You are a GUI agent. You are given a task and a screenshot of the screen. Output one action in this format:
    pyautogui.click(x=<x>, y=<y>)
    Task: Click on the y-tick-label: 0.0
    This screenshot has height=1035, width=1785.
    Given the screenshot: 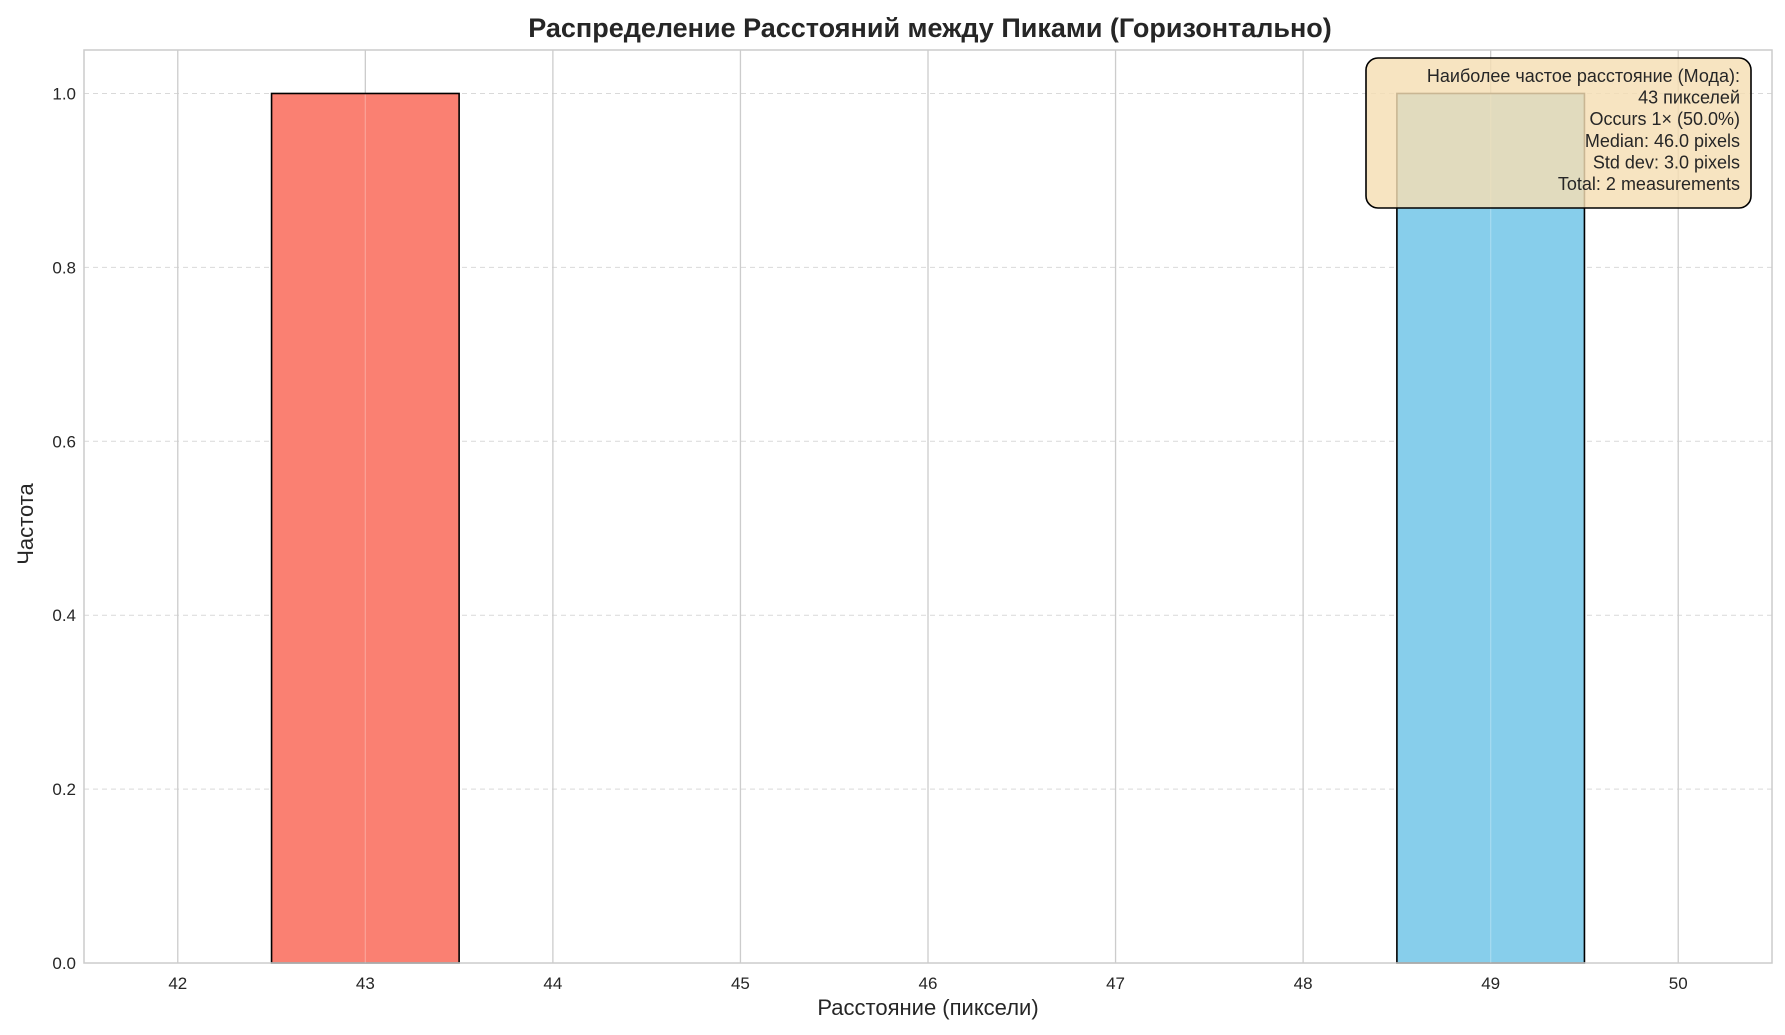 What is the action you would take?
    pyautogui.click(x=64, y=963)
    